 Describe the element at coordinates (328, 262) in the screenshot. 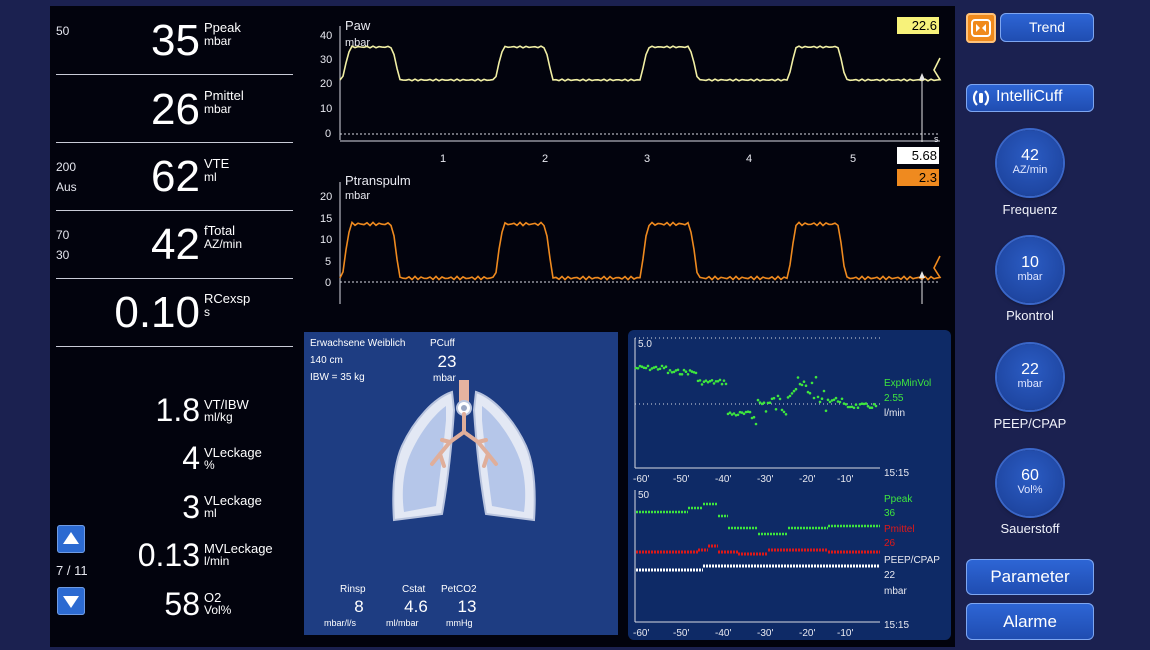

I see `ptrans-ytick: 5` at that location.